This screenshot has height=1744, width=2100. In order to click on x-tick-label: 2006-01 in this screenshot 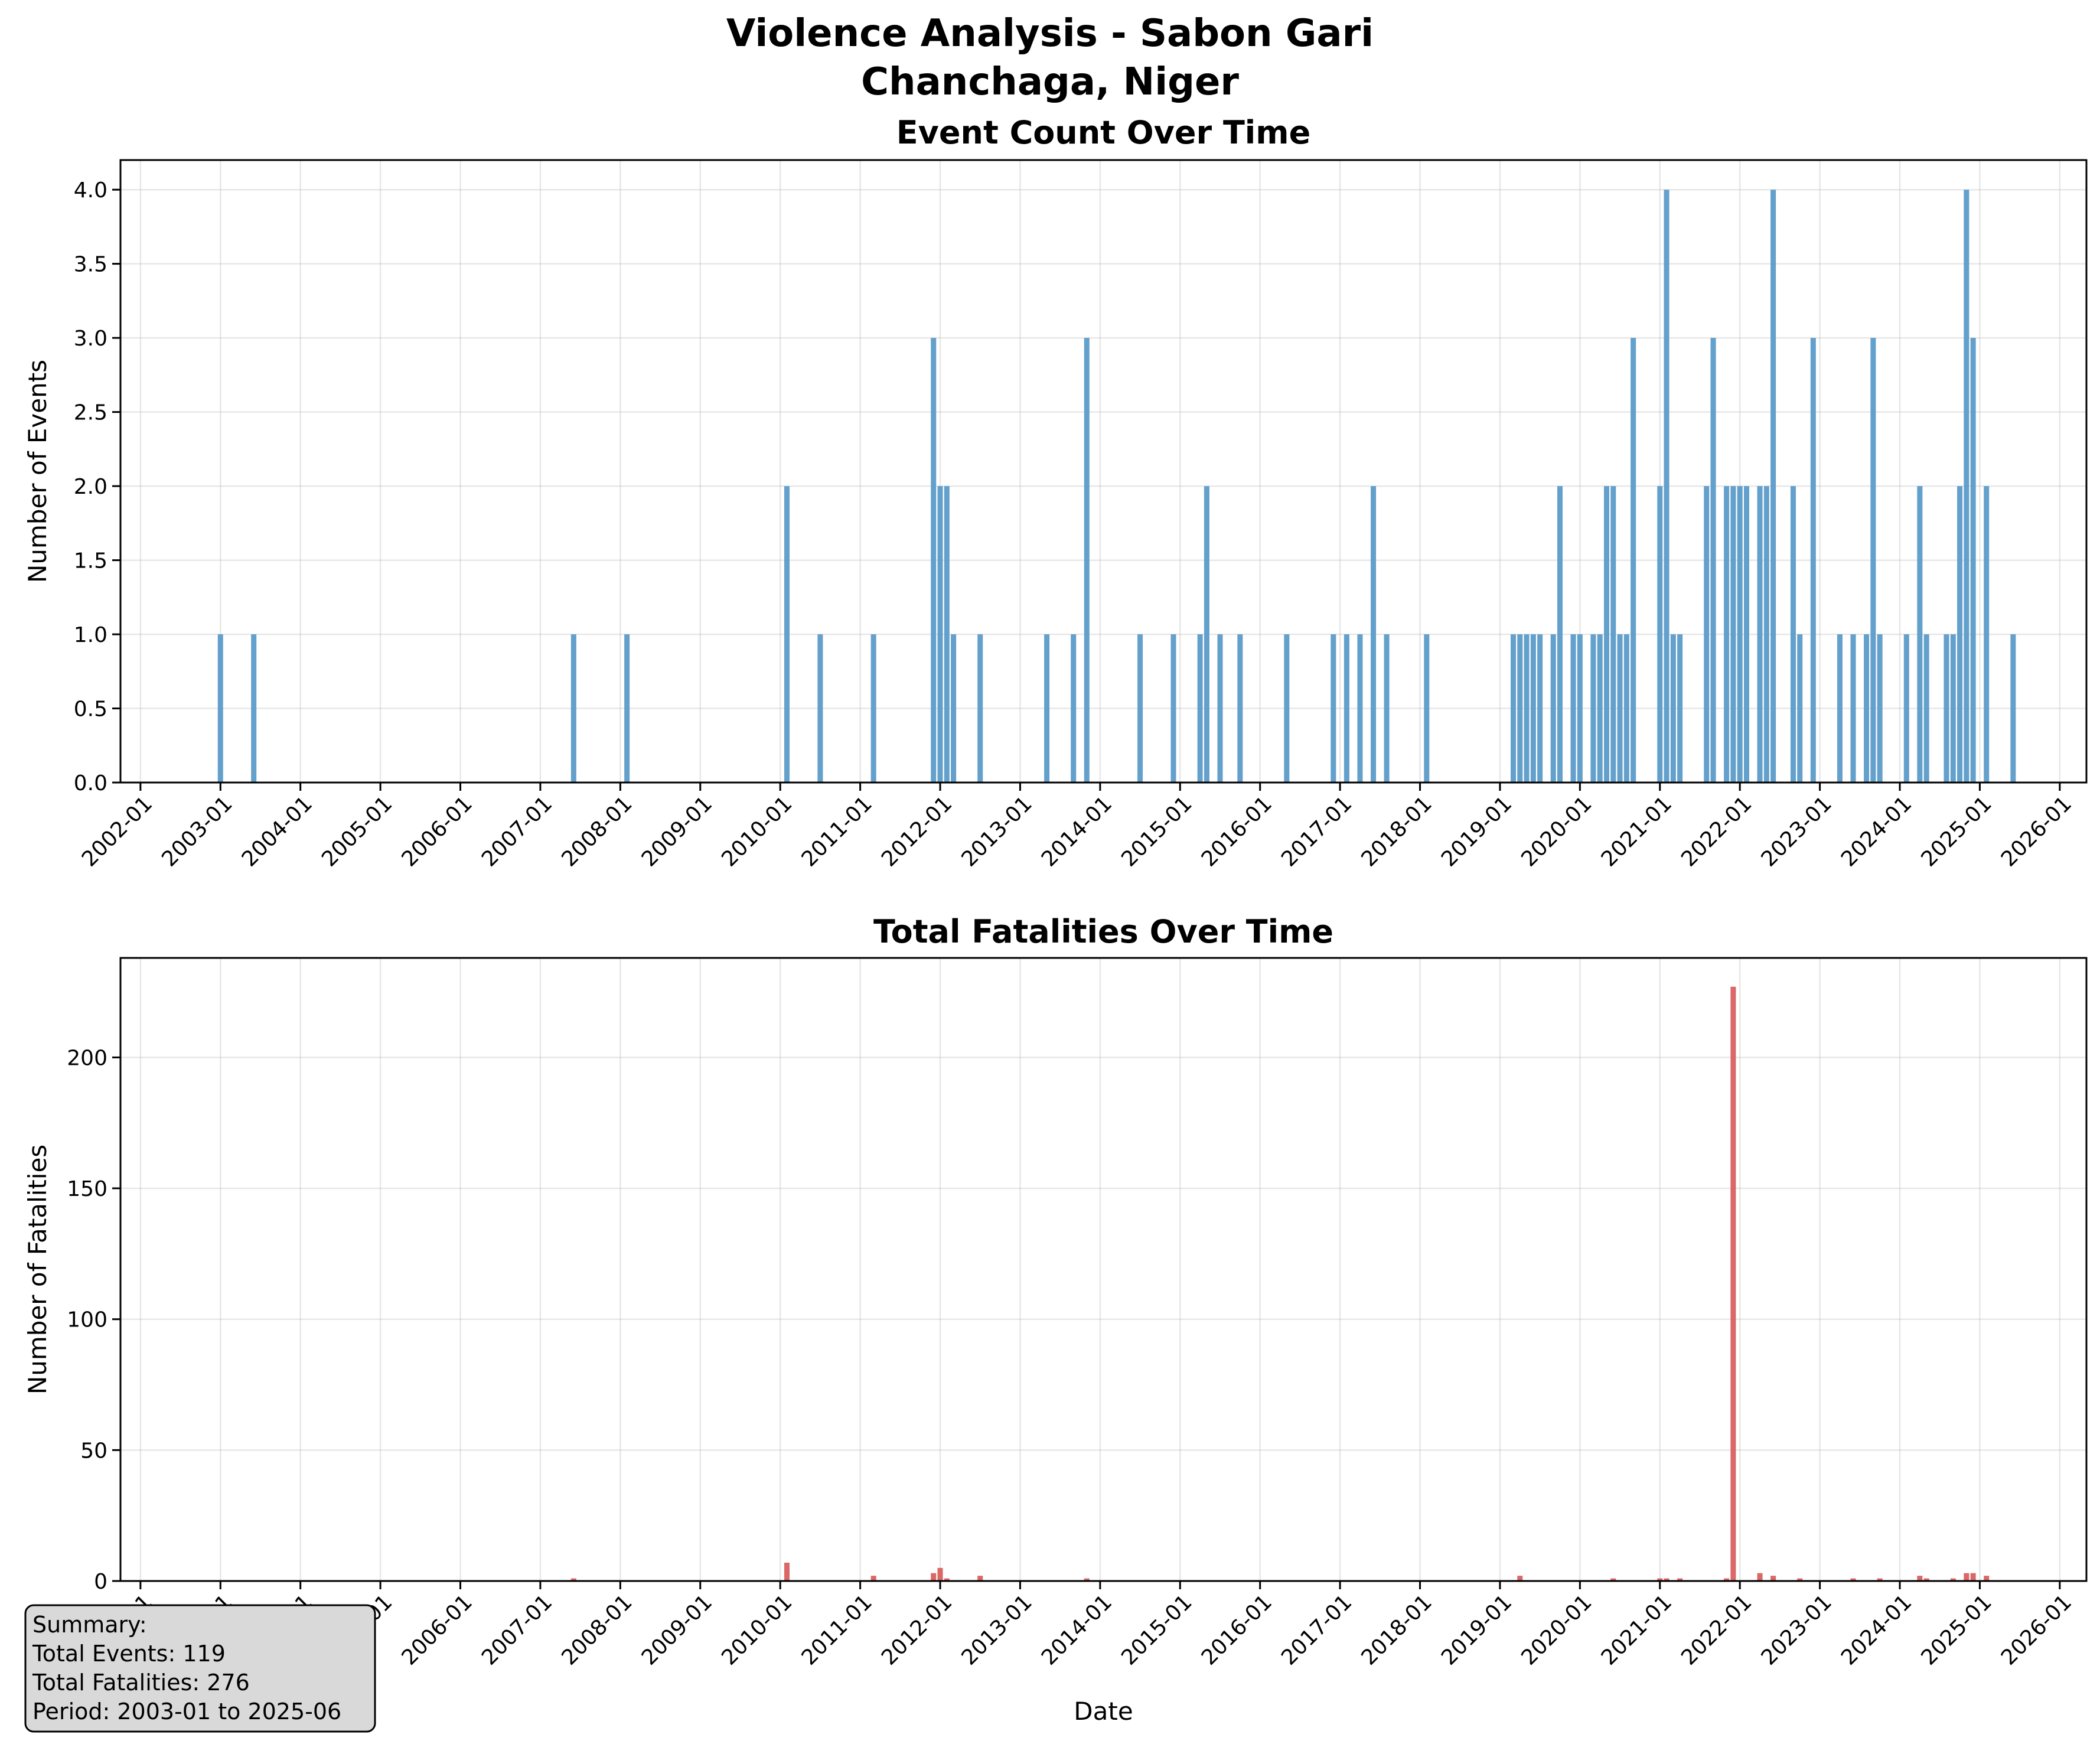, I will do `click(437, 1630)`.